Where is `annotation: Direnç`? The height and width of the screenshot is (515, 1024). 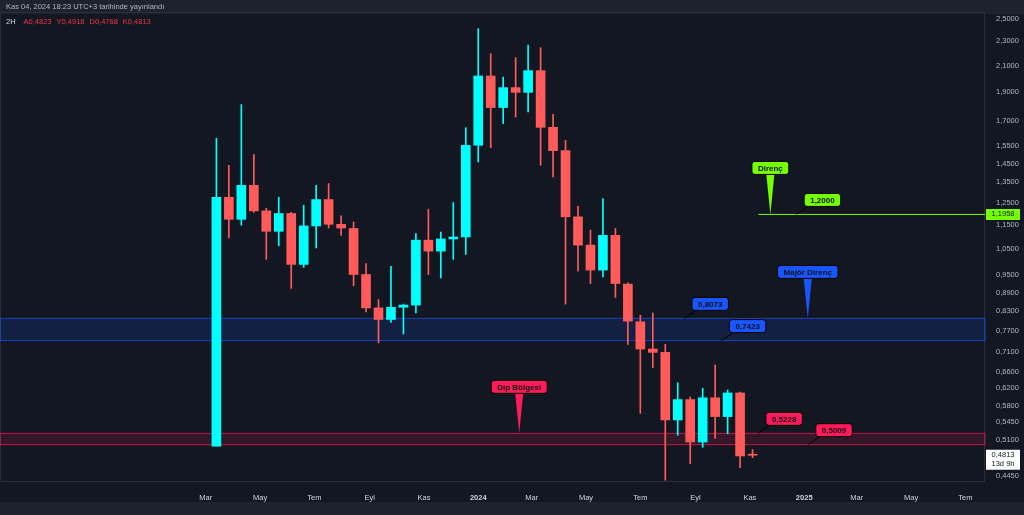 annotation: Direnç is located at coordinates (770, 168).